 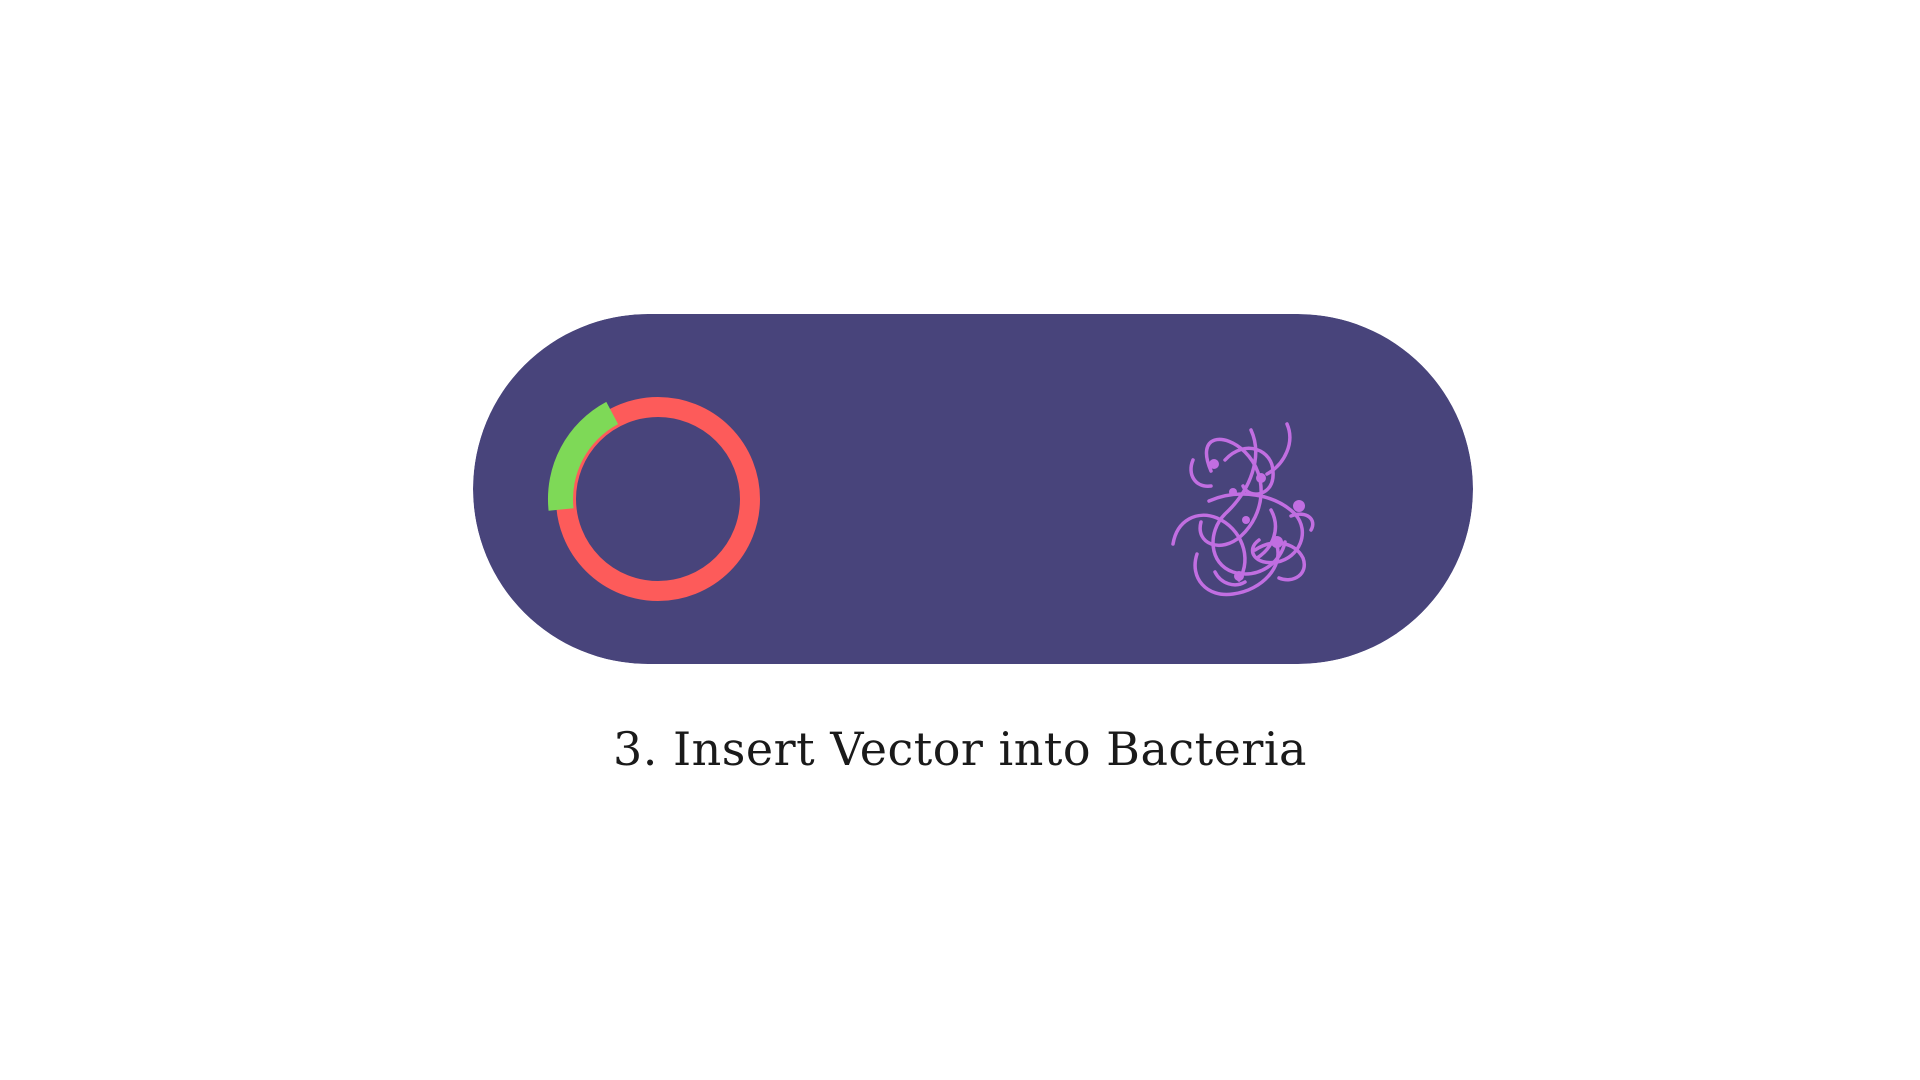 I want to click on step-caption: 3. Insert Vector into Bacteria, so click(x=960, y=749).